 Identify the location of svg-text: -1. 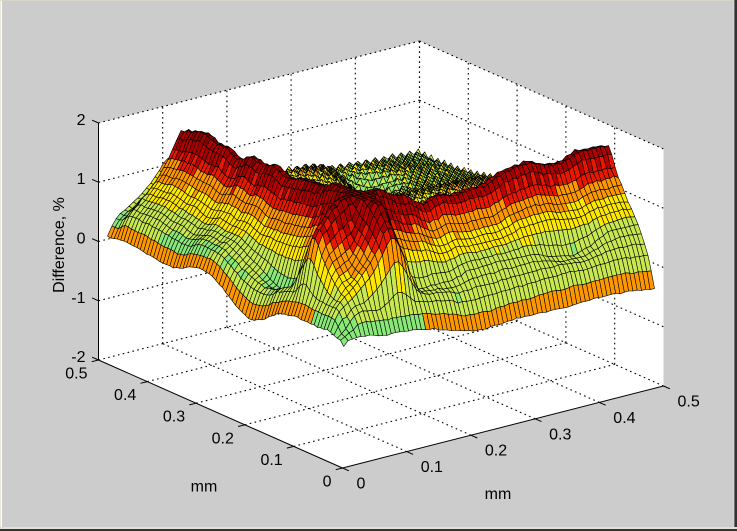
(78, 298).